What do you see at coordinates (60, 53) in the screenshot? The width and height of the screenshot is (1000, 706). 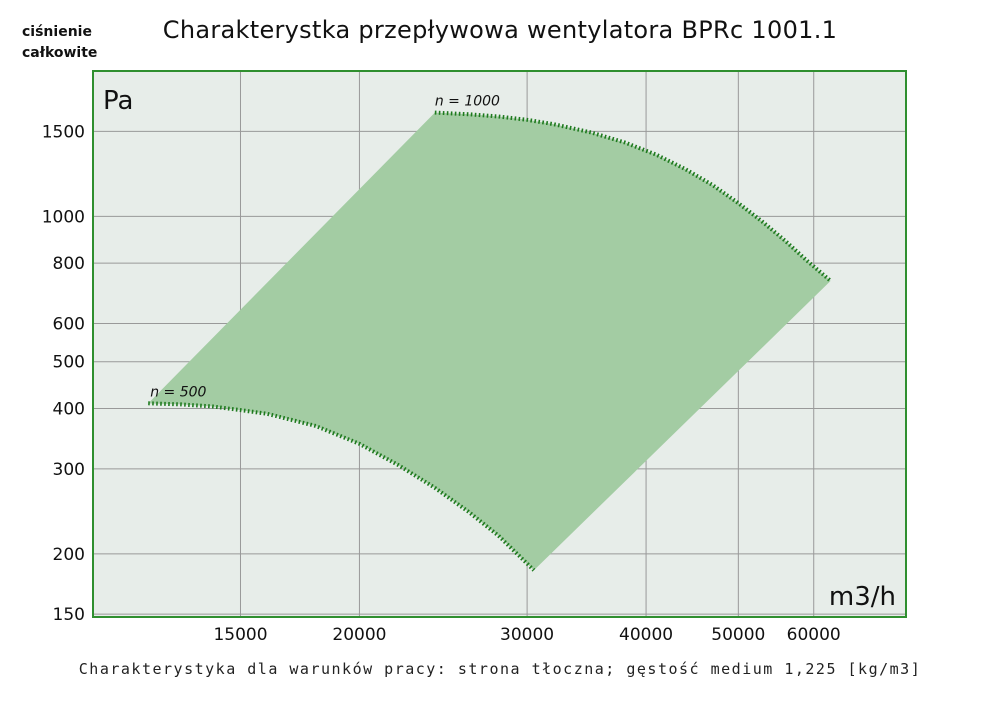 I see `y-caption-line-2: całkowite` at bounding box center [60, 53].